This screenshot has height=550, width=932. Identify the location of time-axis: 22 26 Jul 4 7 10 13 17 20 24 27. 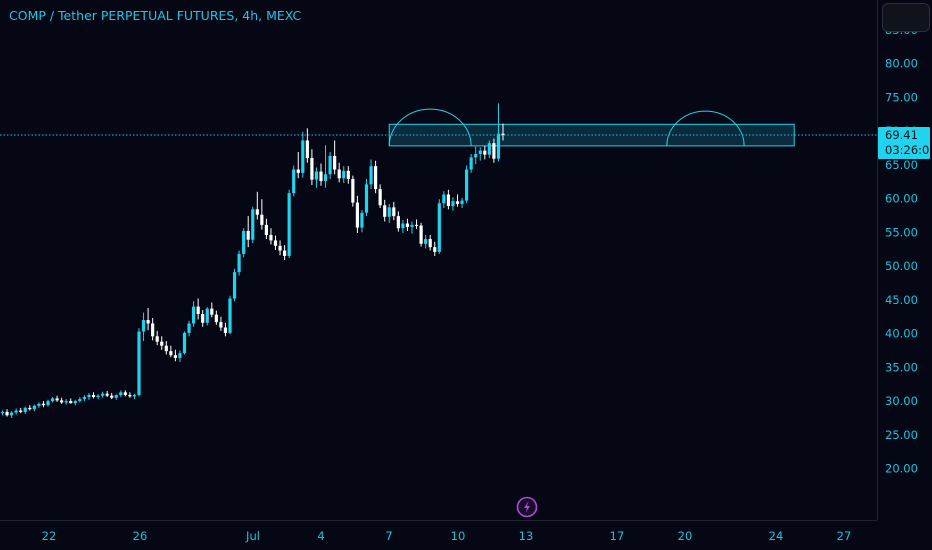
(447, 536).